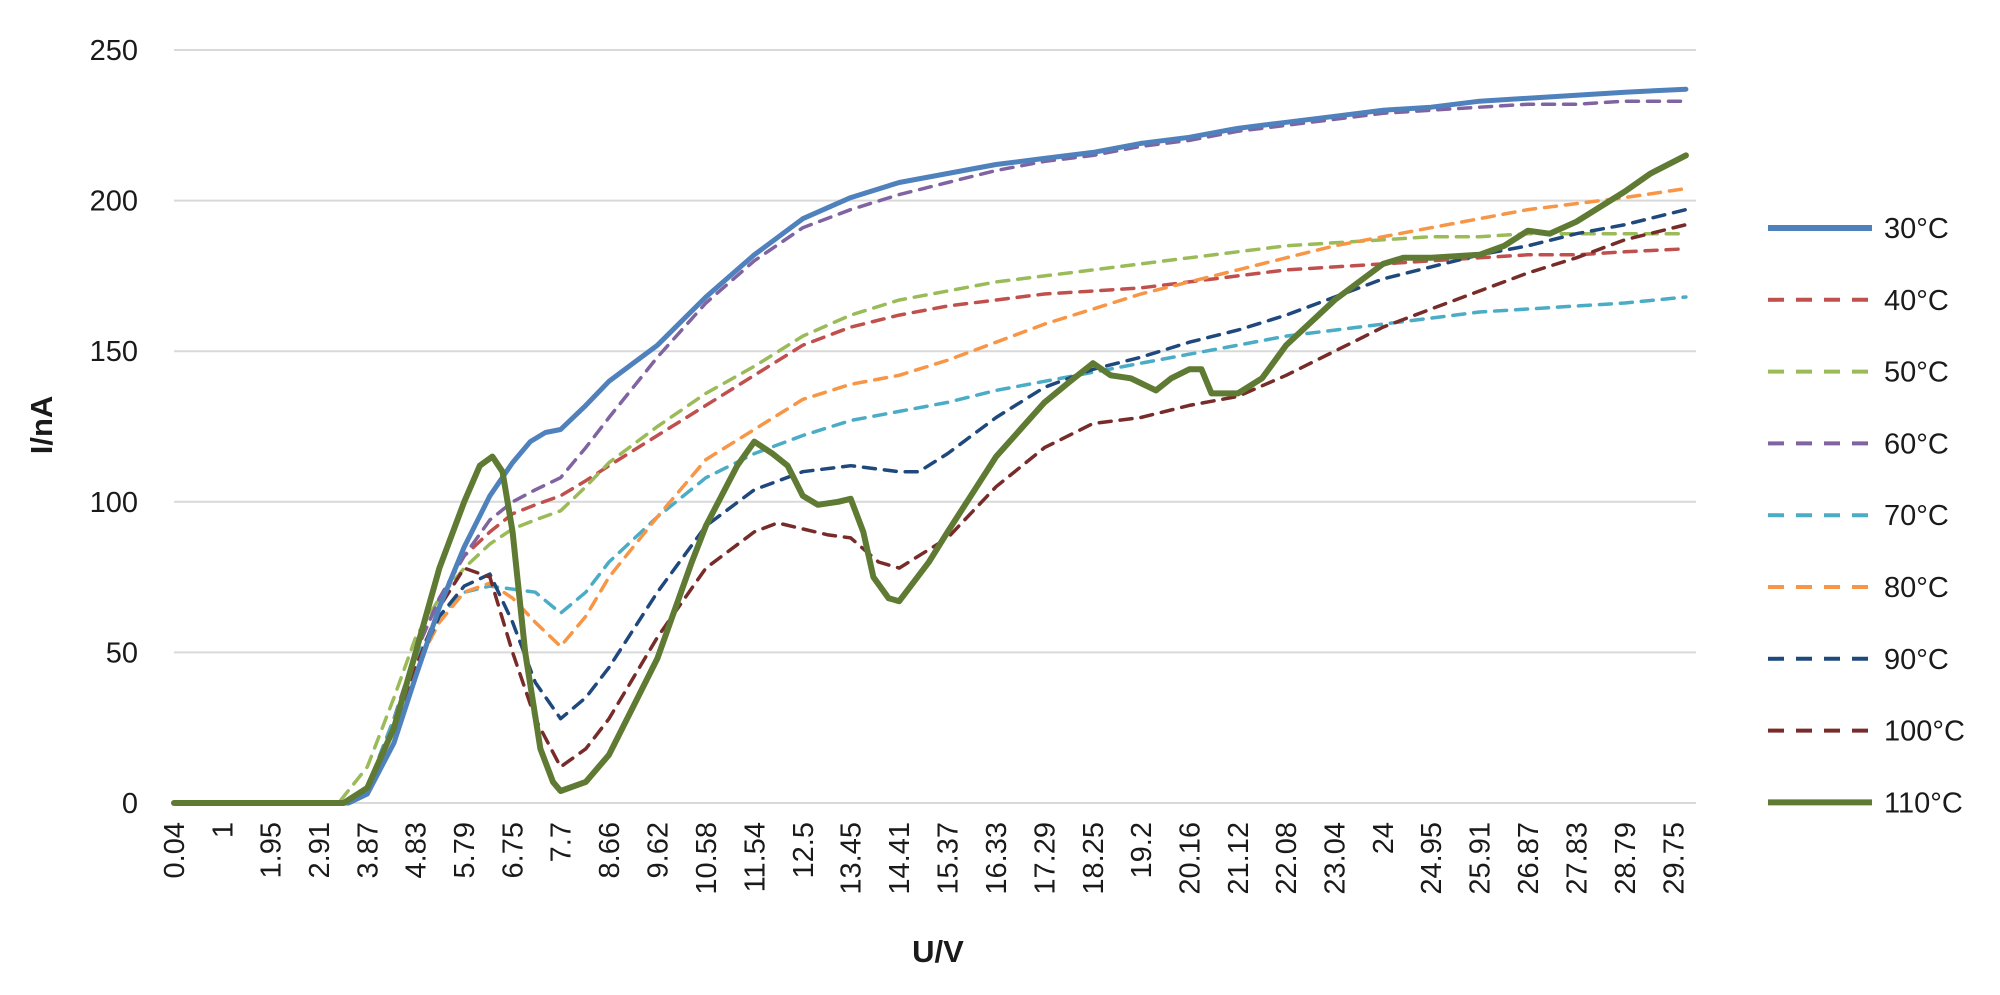  Describe the element at coordinates (1239, 858) in the screenshot. I see `x-tick-label: 21.12` at that location.